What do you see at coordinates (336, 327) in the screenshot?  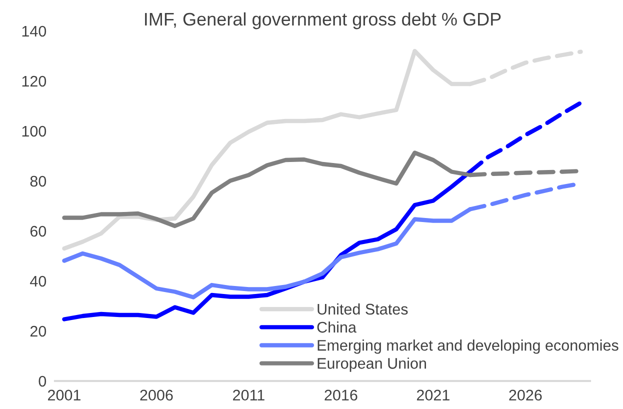 I see `legend-label: China` at bounding box center [336, 327].